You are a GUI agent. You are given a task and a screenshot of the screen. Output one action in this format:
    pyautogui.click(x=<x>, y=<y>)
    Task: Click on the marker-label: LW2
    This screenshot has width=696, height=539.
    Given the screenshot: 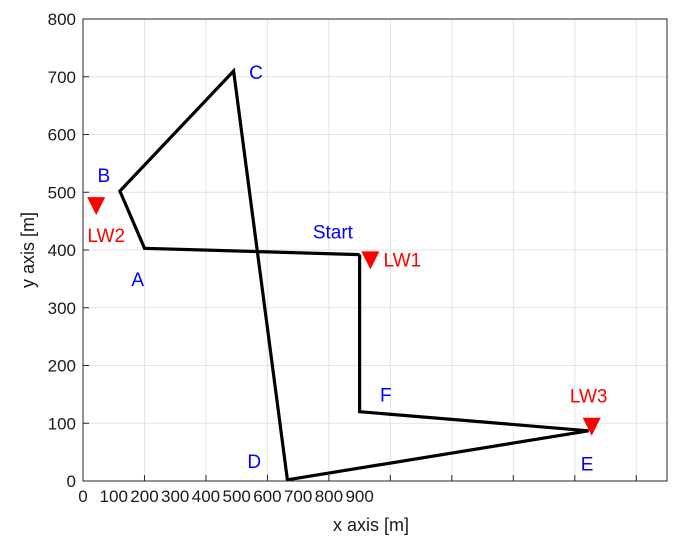 What is the action you would take?
    pyautogui.click(x=106, y=236)
    